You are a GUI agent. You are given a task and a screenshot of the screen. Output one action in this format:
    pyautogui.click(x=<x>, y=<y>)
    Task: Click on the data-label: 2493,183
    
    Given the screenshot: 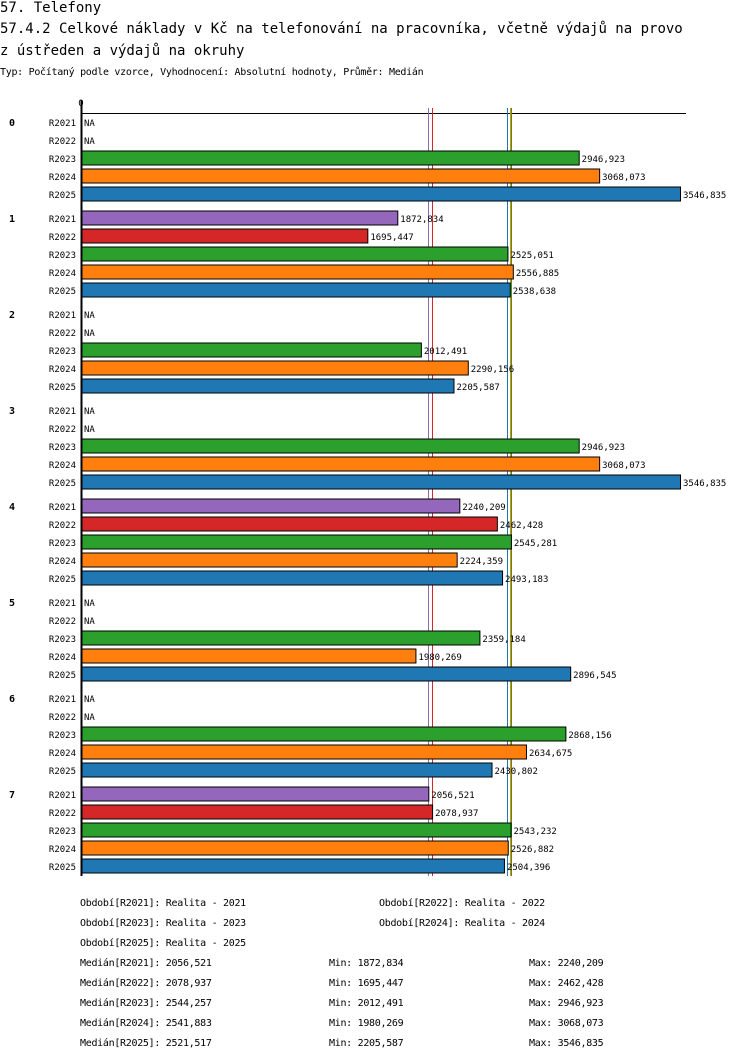 What is the action you would take?
    pyautogui.click(x=526, y=580)
    